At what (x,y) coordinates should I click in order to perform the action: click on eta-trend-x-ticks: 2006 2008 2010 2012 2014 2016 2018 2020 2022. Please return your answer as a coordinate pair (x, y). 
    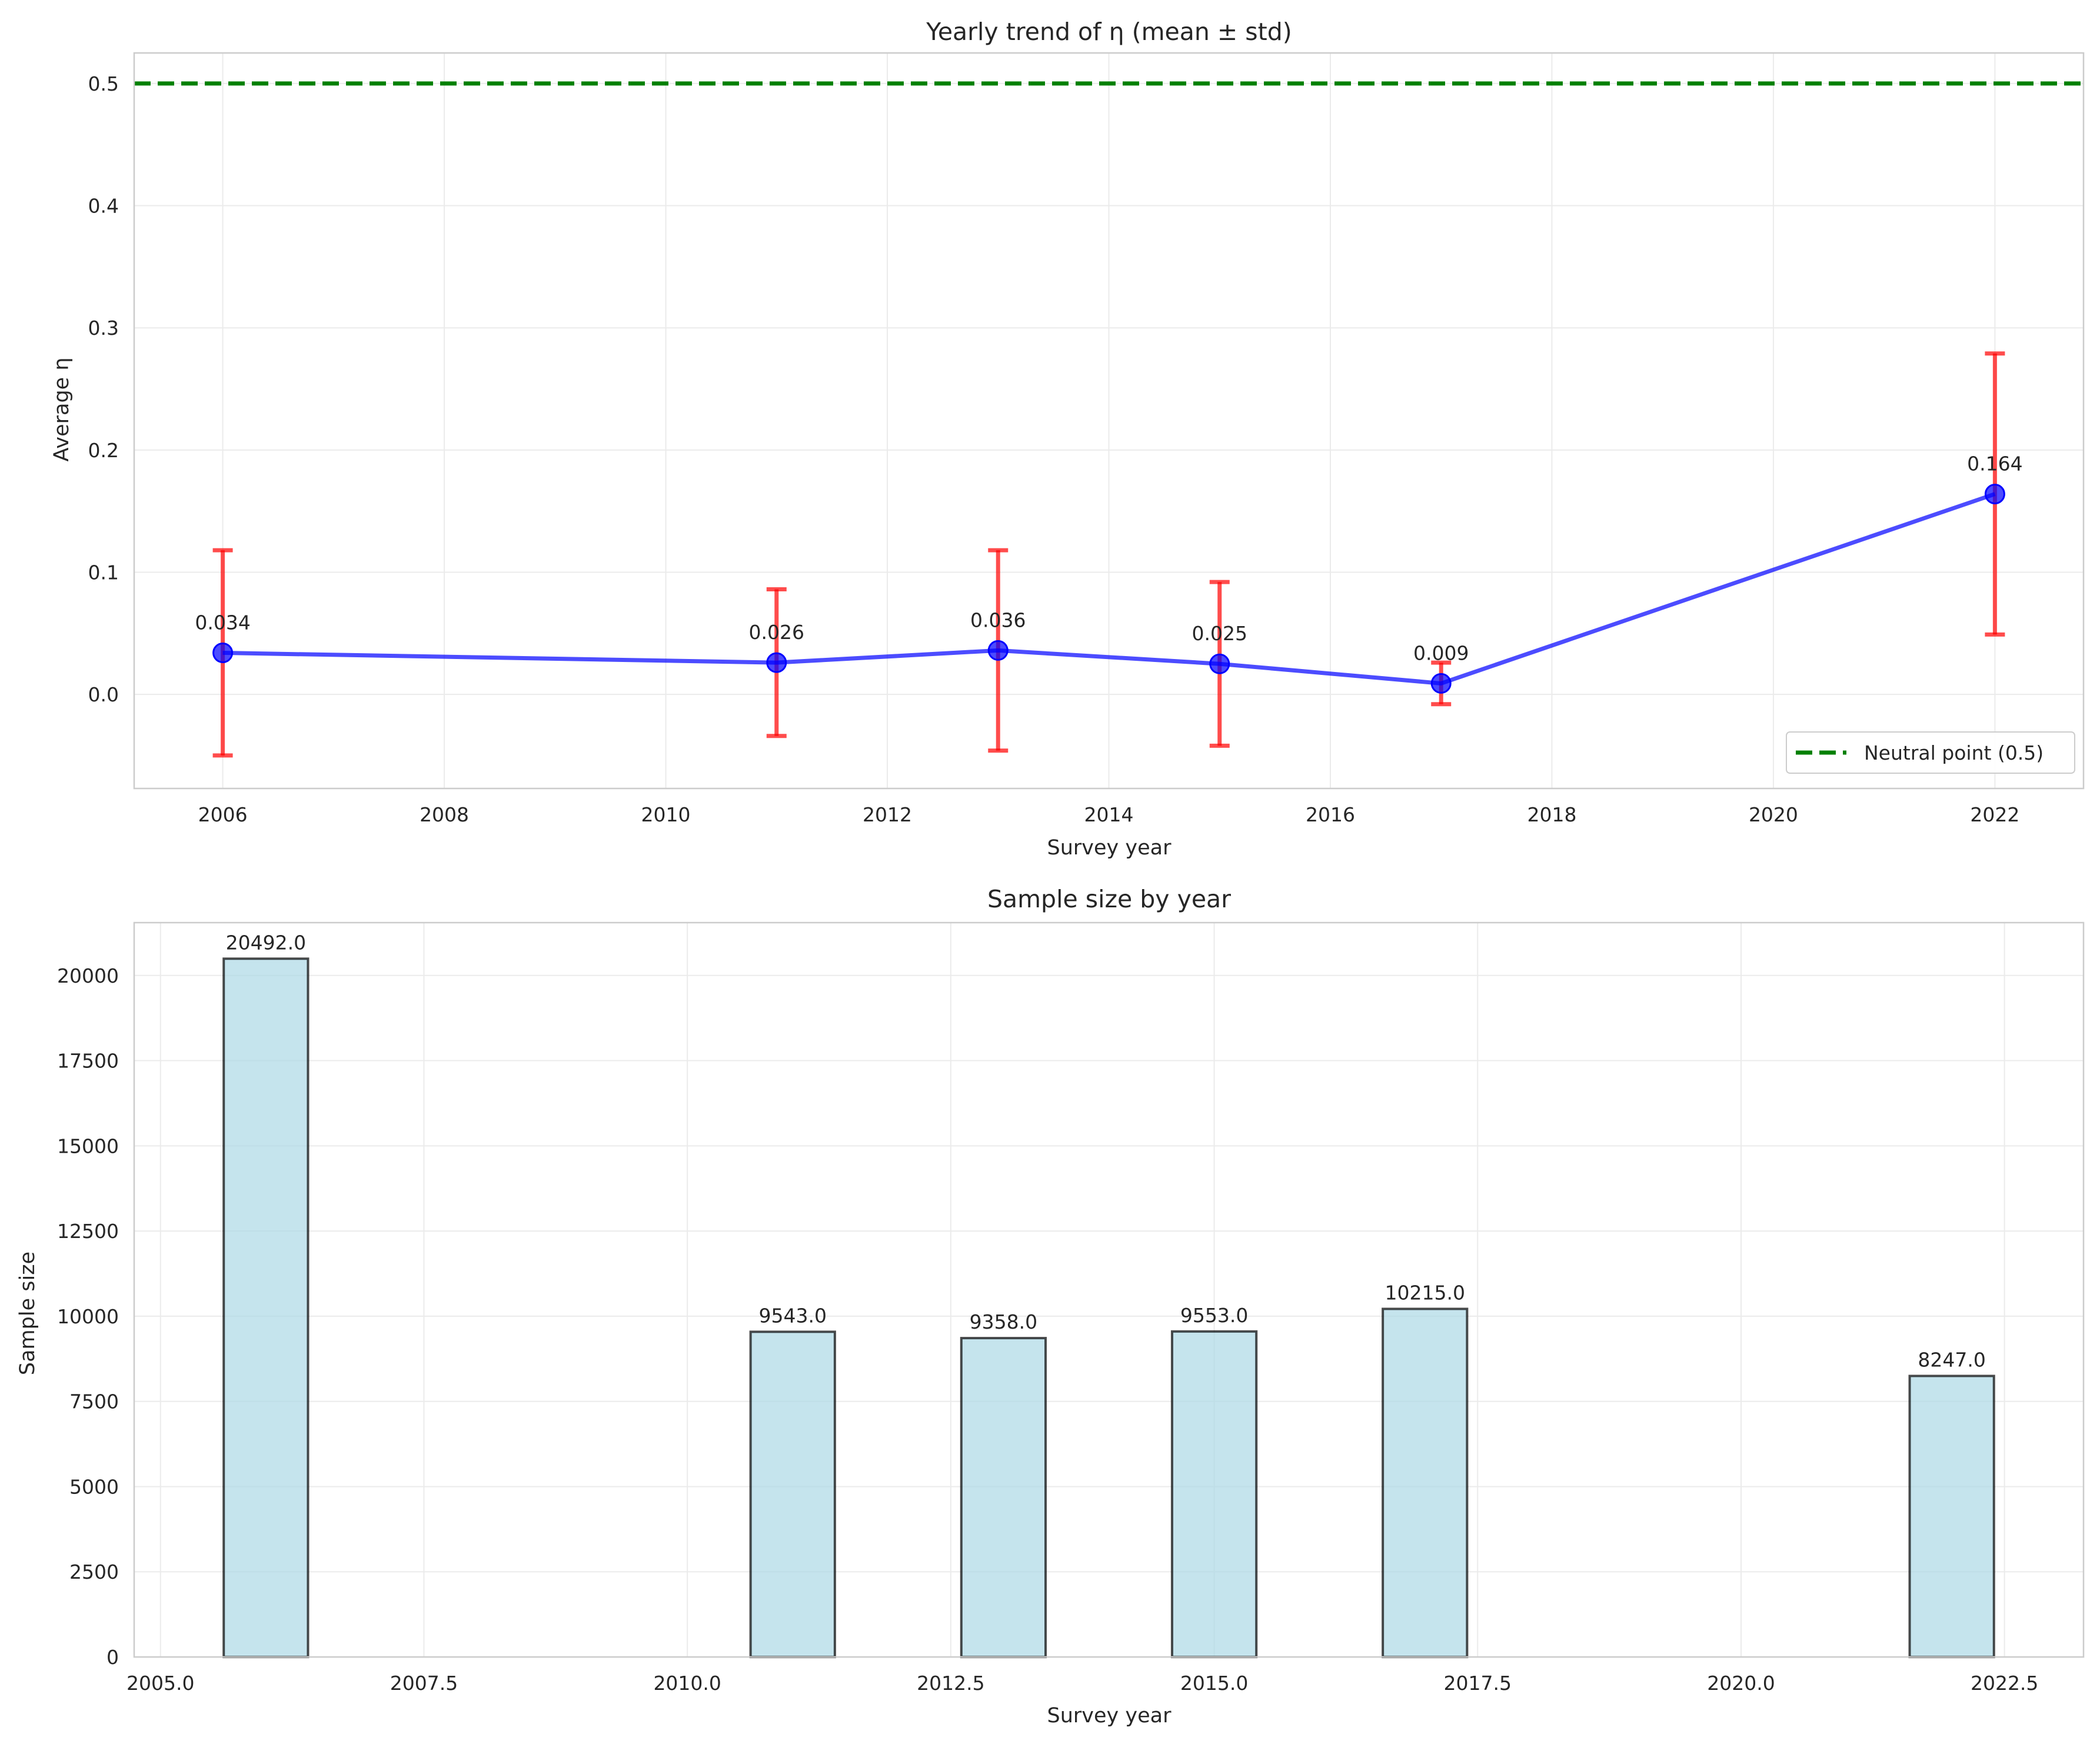
    Looking at the image, I should click on (1109, 814).